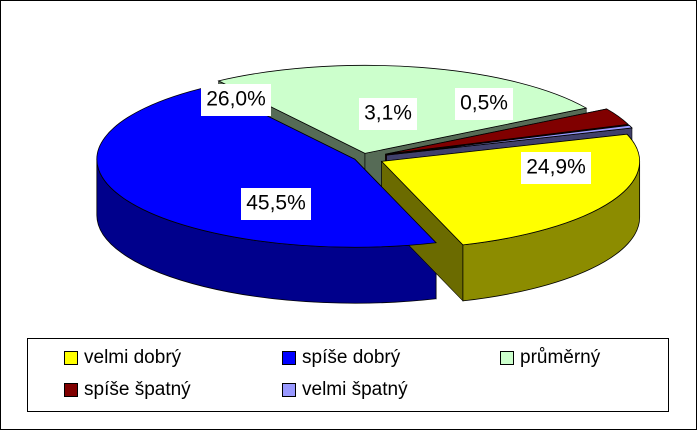 The image size is (697, 430). I want to click on legend-item-velmi-spatny: velmi špatný, so click(345, 390).